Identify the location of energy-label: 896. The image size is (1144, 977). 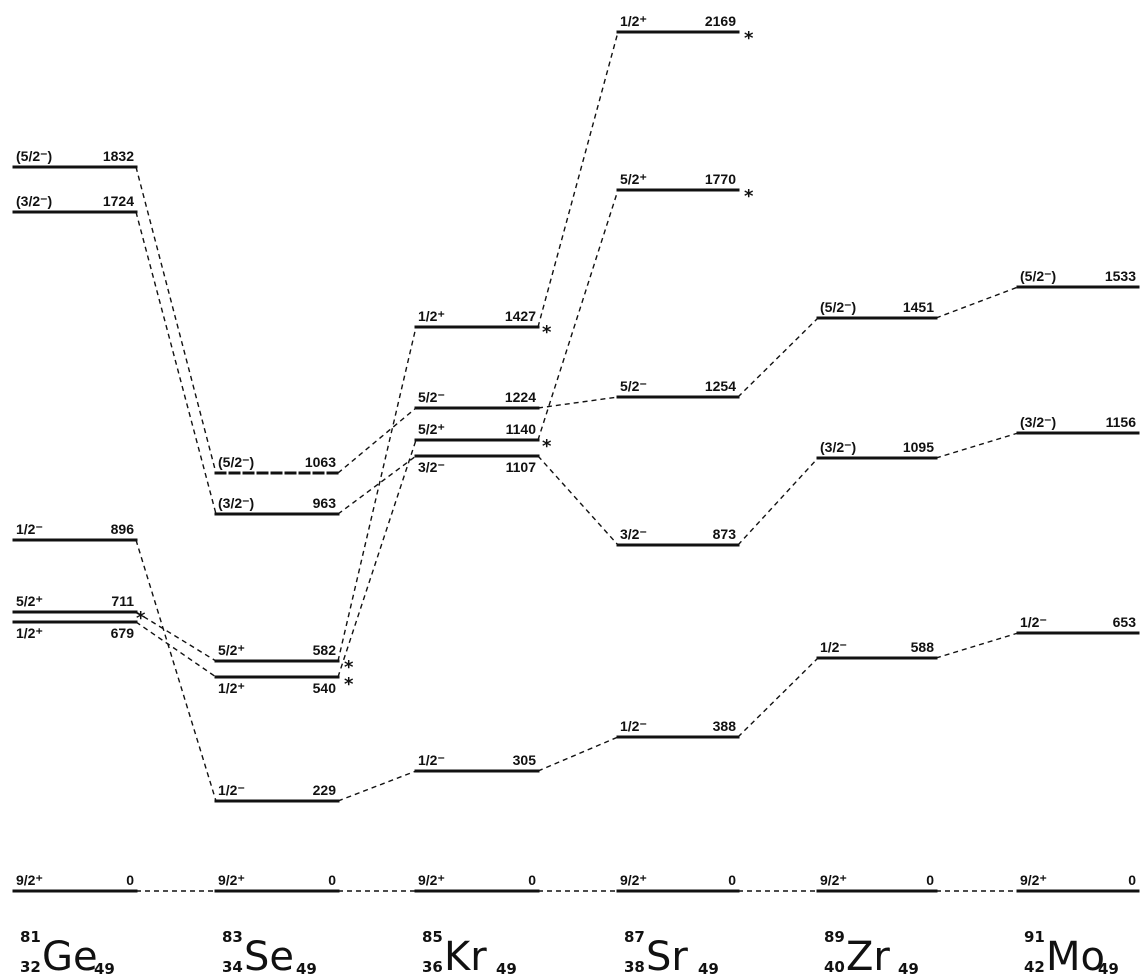
(123, 529).